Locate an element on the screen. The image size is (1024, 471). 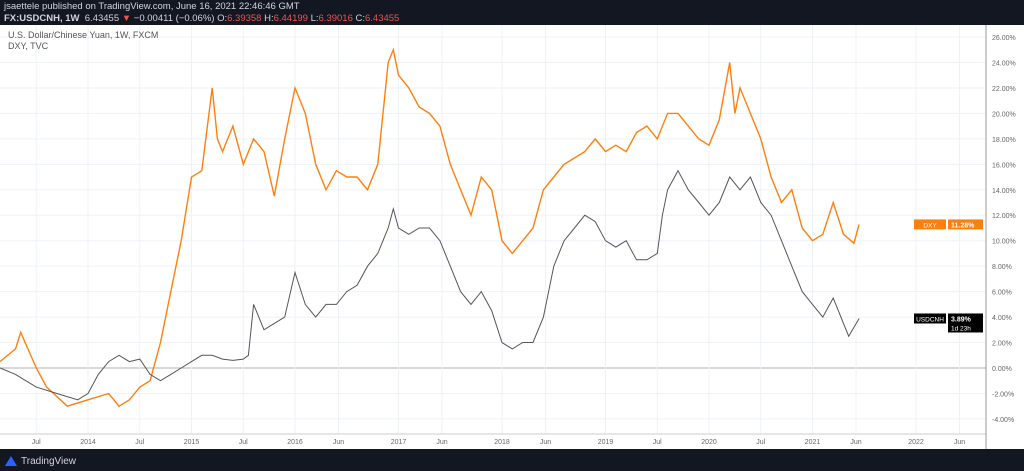
symbol: FX:USDCNH, 1W is located at coordinates (42, 18).